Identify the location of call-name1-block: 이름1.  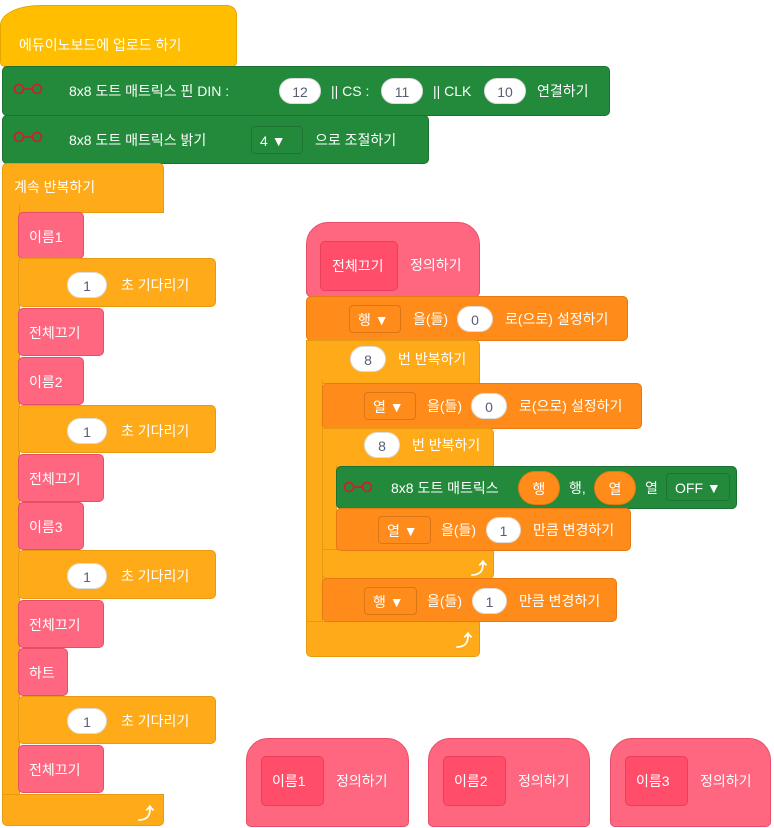
(51, 235).